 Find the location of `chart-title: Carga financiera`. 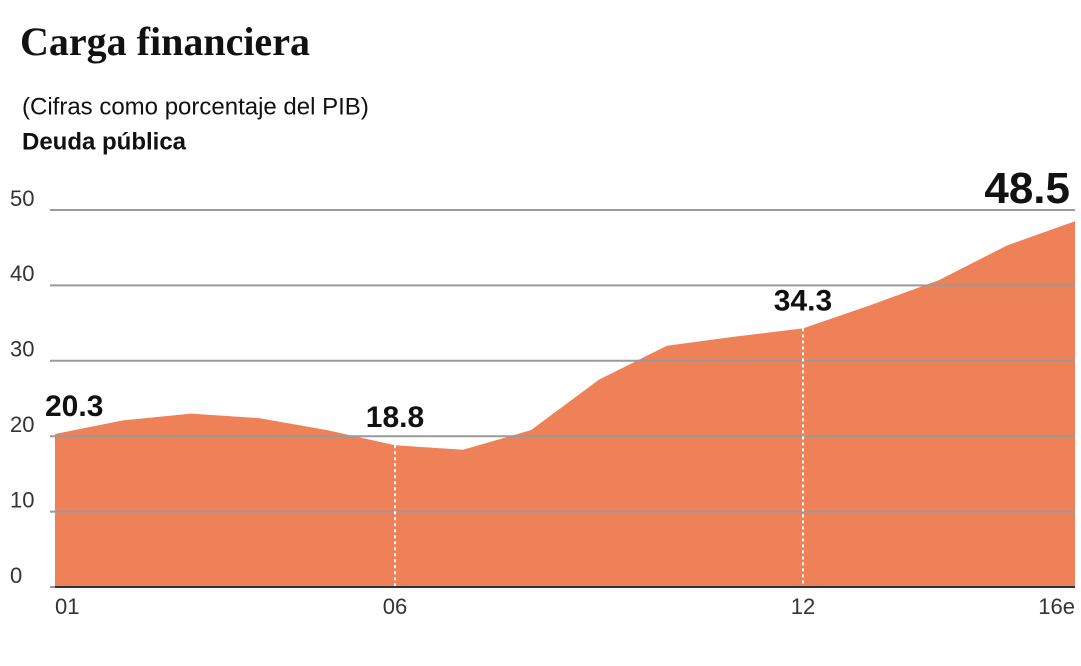

chart-title: Carga financiera is located at coordinates (165, 41).